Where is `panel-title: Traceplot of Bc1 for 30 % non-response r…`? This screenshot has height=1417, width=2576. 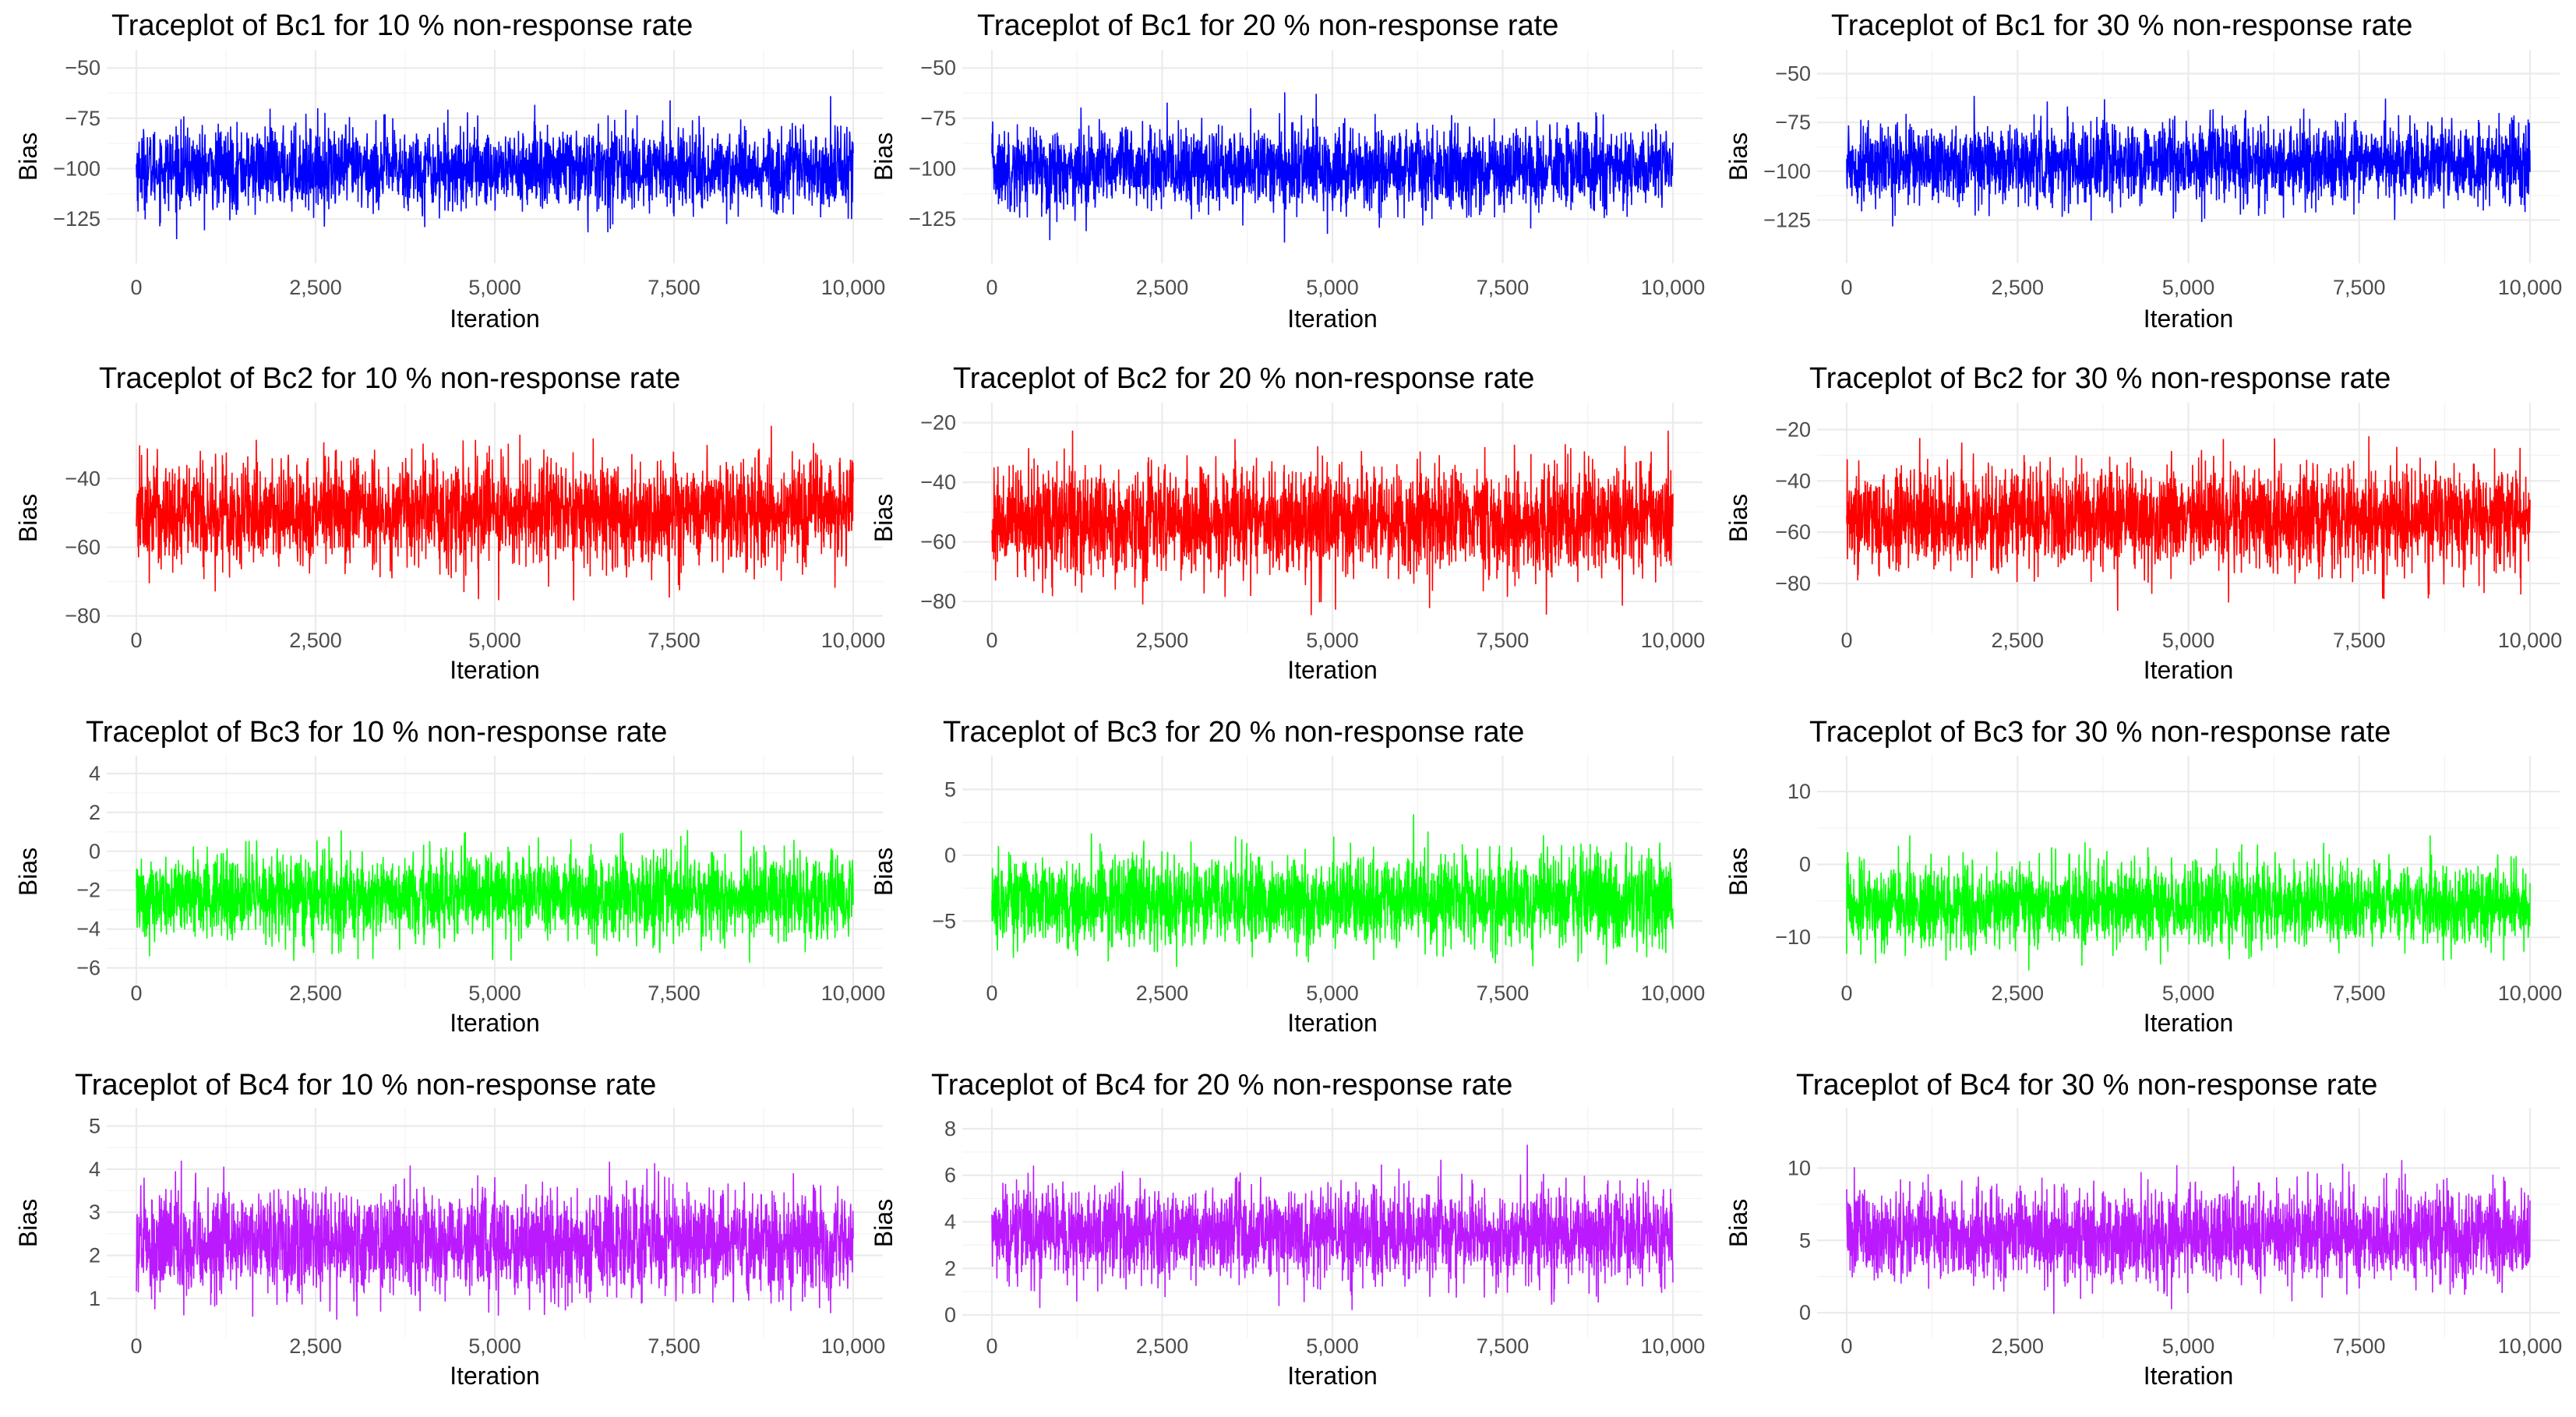
panel-title: Traceplot of Bc1 for 30 % non-response r… is located at coordinates (2121, 26).